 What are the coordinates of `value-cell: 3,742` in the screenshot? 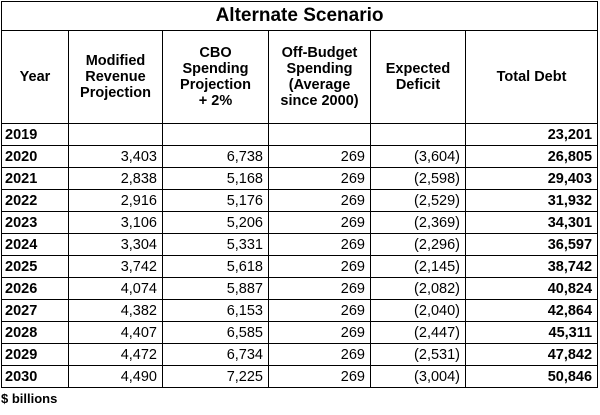 It's located at (115, 266).